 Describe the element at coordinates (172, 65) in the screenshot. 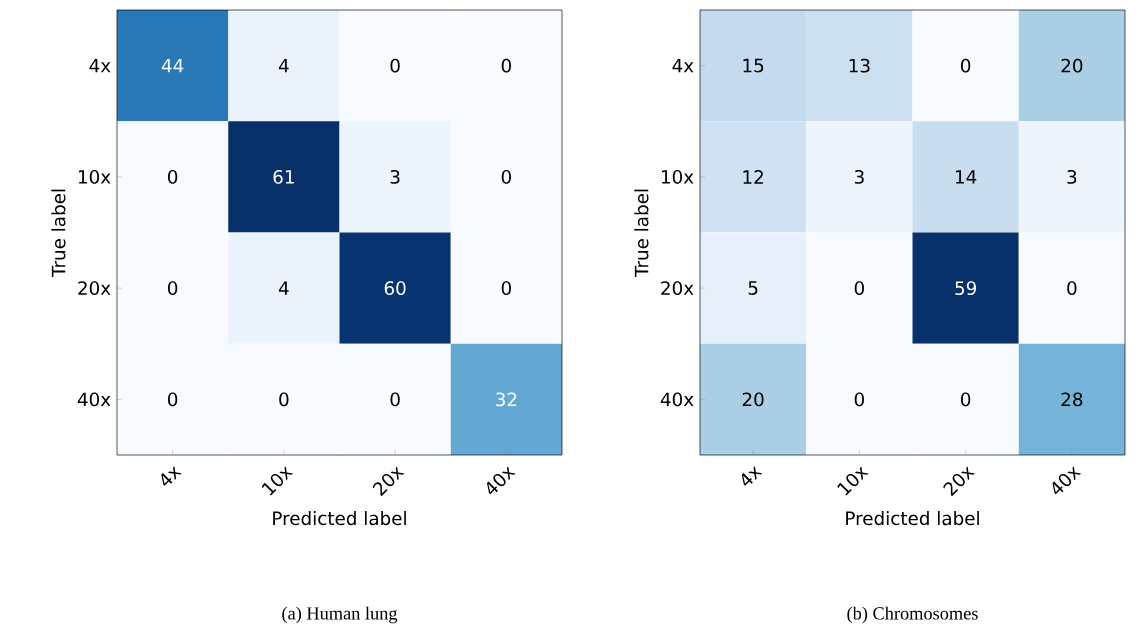

I see `data-label: 44` at that location.